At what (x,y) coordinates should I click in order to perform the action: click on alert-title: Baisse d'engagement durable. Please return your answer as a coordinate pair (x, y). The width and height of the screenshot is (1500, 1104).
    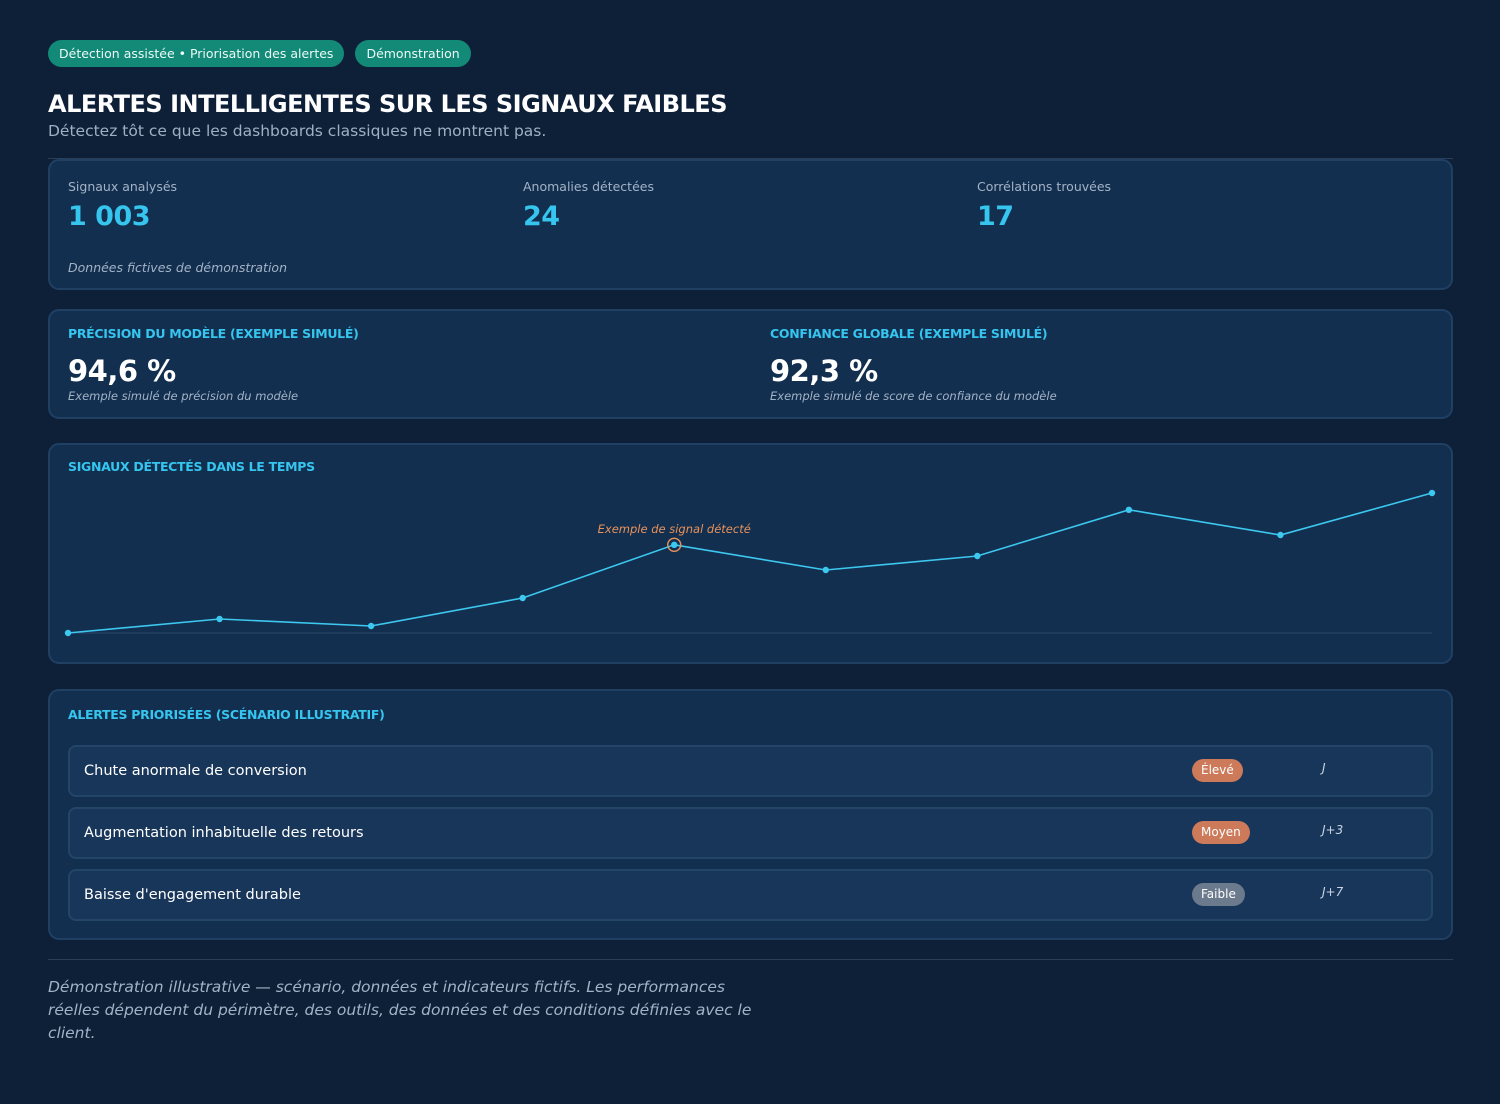
    Looking at the image, I should click on (192, 895).